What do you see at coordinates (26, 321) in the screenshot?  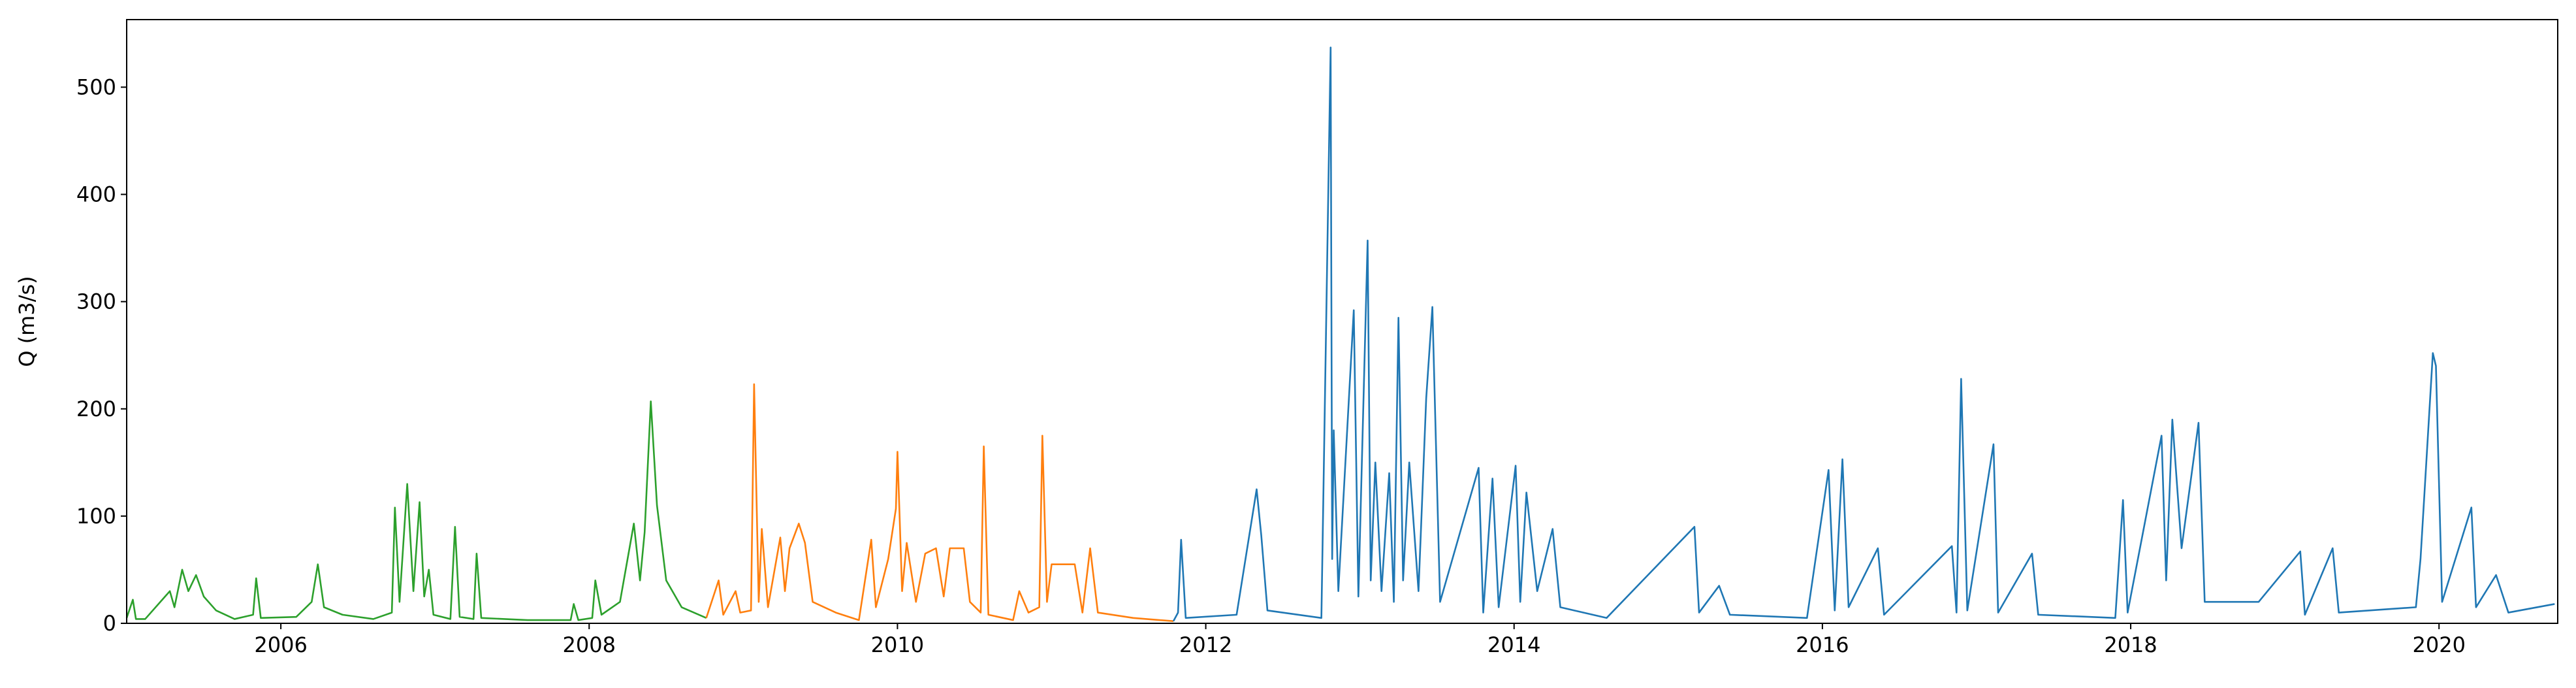 I see `y-axis-label: Q (m3/s)` at bounding box center [26, 321].